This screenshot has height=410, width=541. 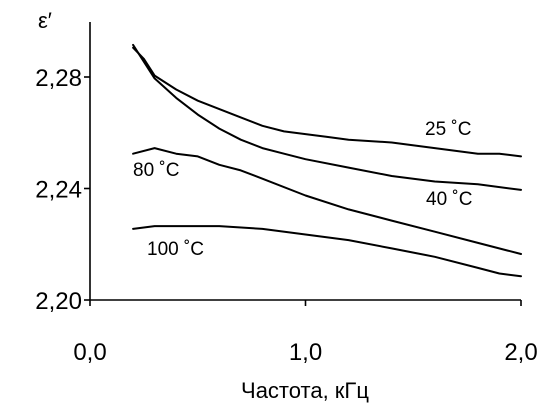 I want to click on x-tick-label: 0,0, so click(x=89, y=352).